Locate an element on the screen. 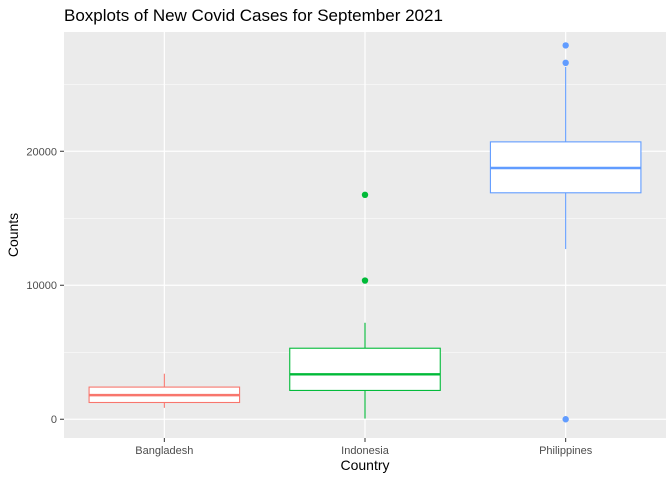  y-tick-label: 10000 is located at coordinates (41, 286).